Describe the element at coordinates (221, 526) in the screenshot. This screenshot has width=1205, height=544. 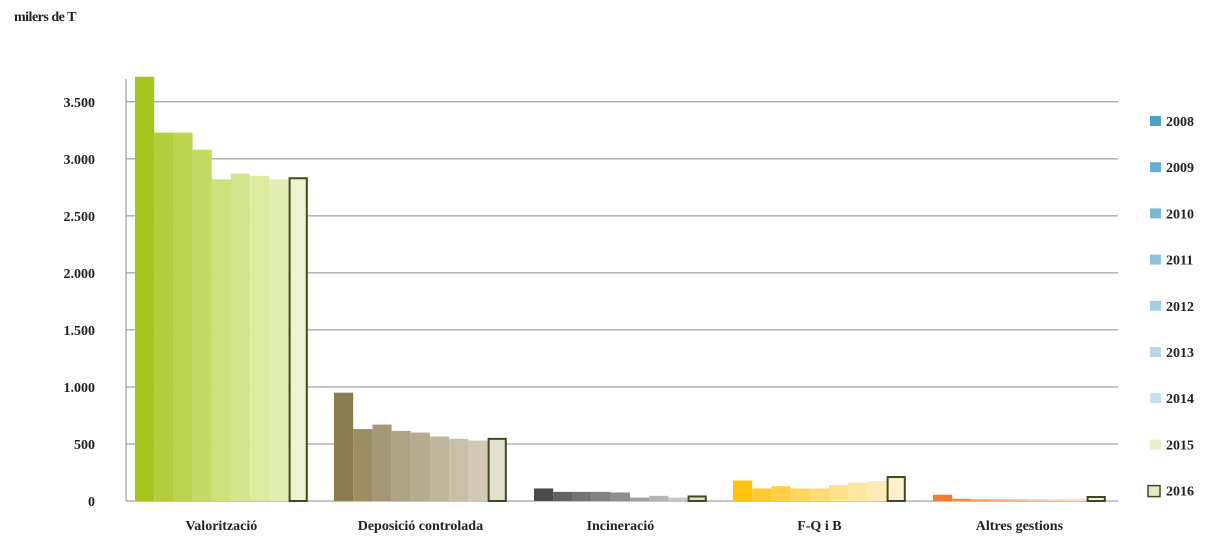
I see `x-tick-label: Valorització` at that location.